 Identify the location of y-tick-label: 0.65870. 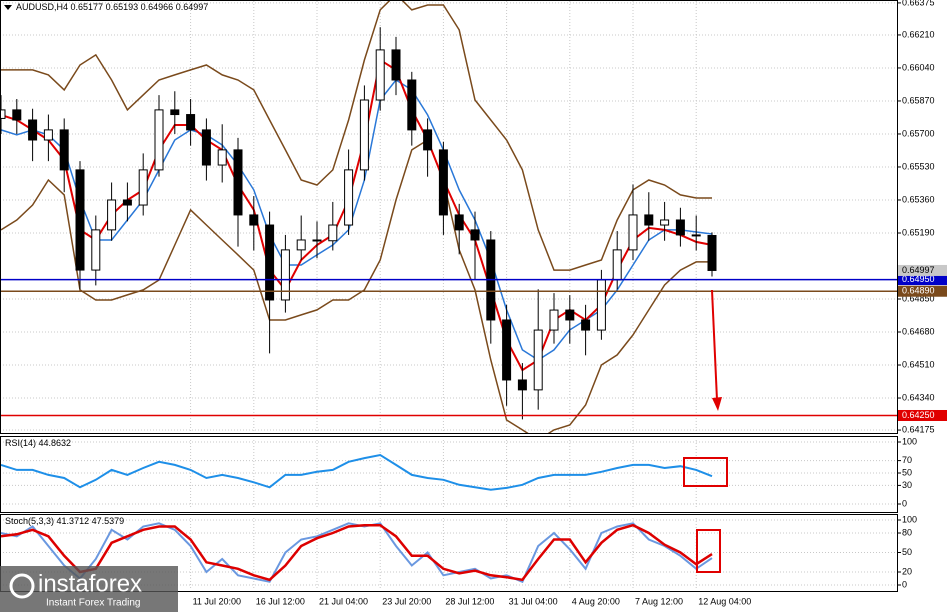
(918, 100).